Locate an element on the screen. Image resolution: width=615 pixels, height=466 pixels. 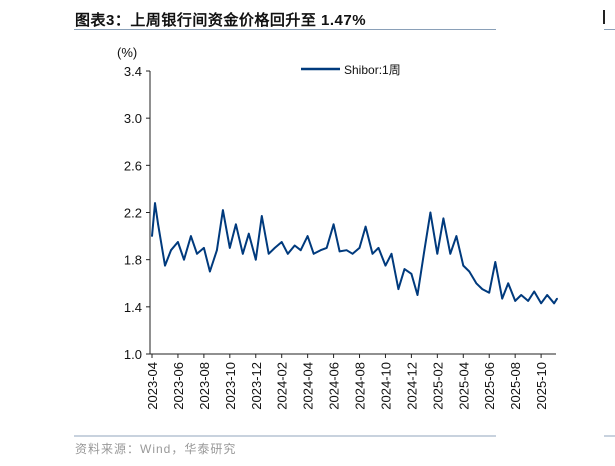
x-tick-label: 2025-10 is located at coordinates (541, 386).